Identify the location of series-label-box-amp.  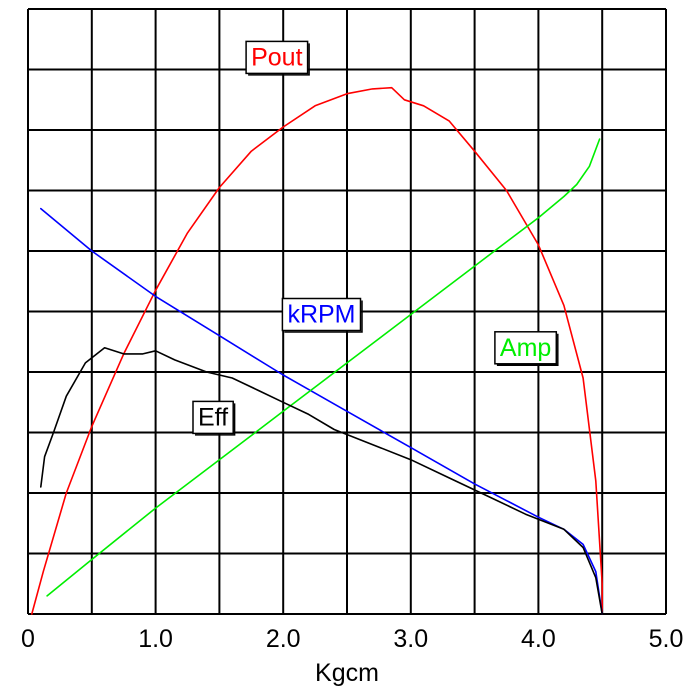
(526, 348).